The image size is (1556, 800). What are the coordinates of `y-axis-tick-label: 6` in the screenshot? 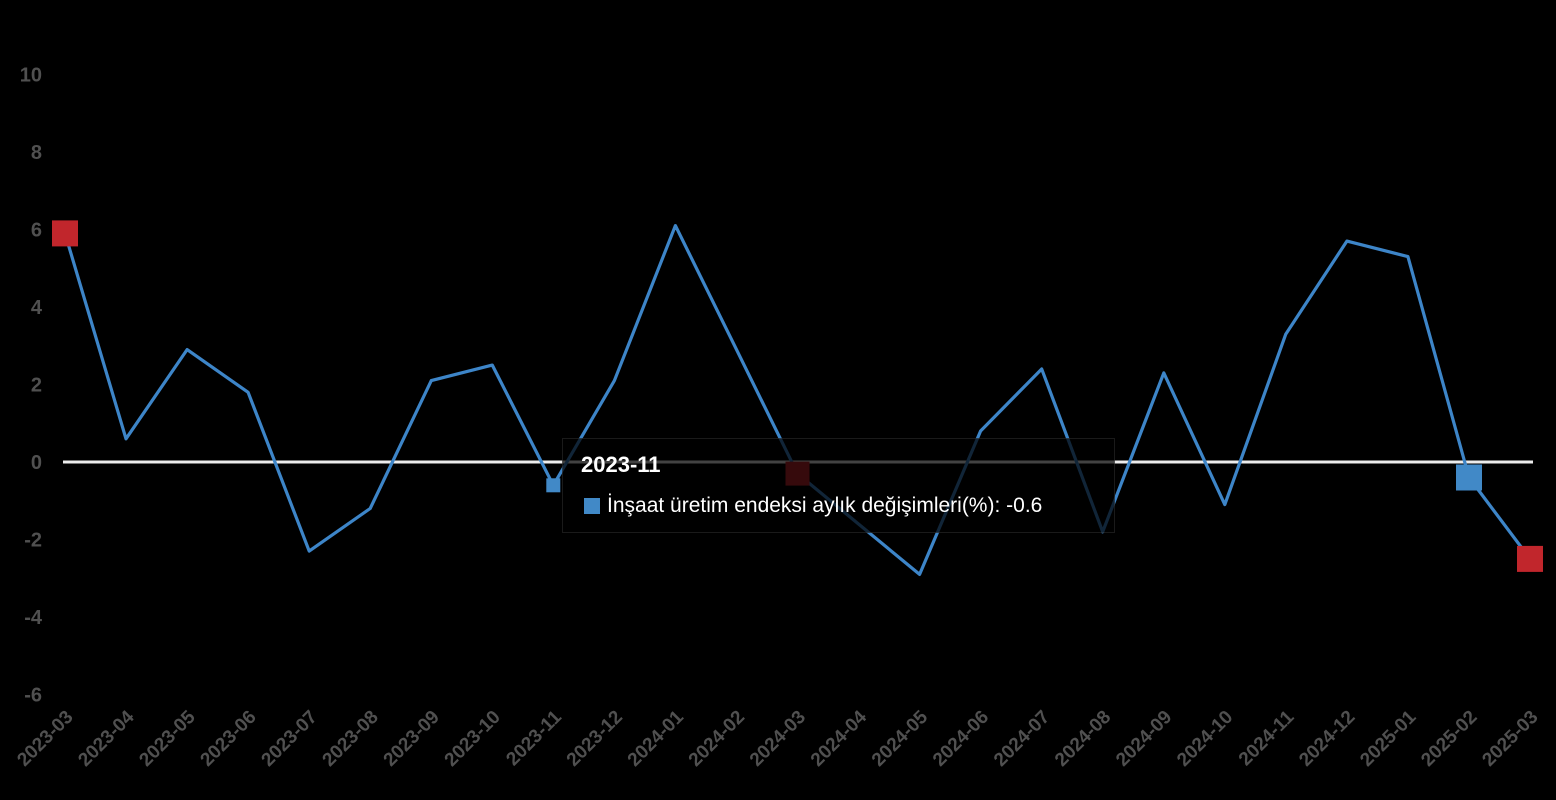 It's located at (36, 231).